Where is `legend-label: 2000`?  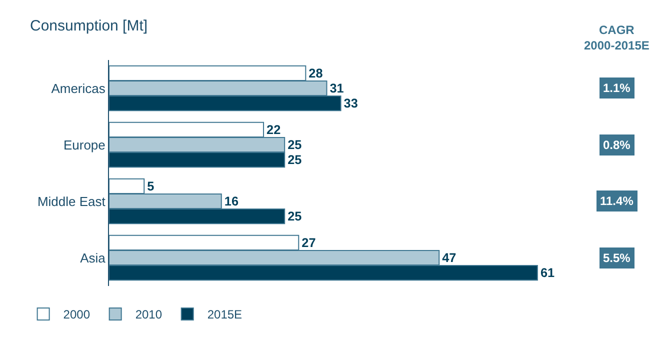 legend-label: 2000 is located at coordinates (76, 315).